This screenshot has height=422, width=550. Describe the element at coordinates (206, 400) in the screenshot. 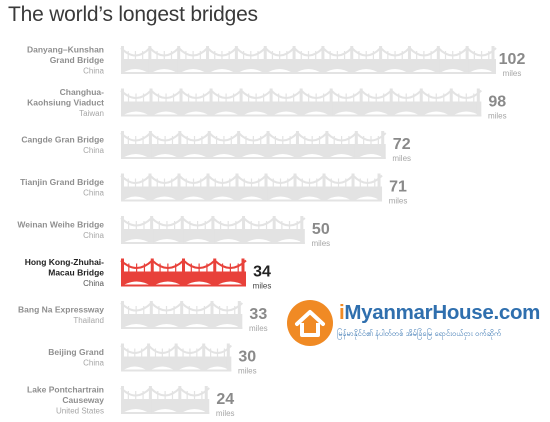

I see `bar-8-tower` at that location.